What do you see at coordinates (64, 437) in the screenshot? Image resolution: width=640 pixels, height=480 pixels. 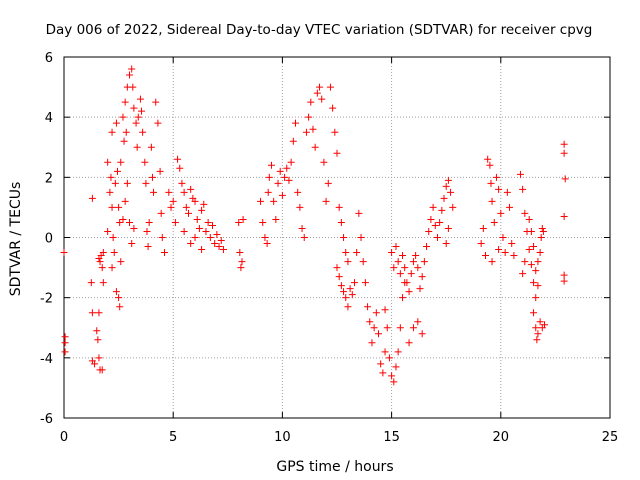 I see `x-tick-label: 0` at bounding box center [64, 437].